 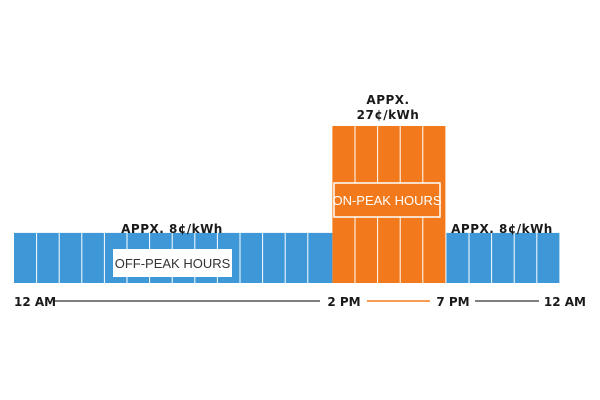 I want to click on off-peak-label-box, so click(x=172, y=263).